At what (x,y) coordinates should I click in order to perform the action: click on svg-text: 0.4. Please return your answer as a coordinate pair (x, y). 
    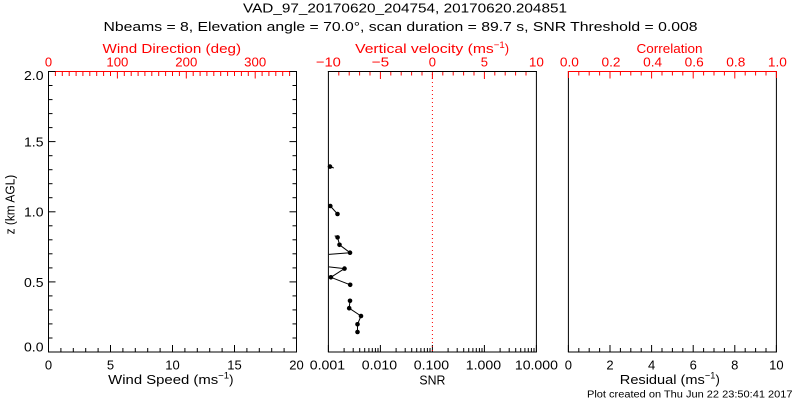
    Looking at the image, I should click on (652, 61).